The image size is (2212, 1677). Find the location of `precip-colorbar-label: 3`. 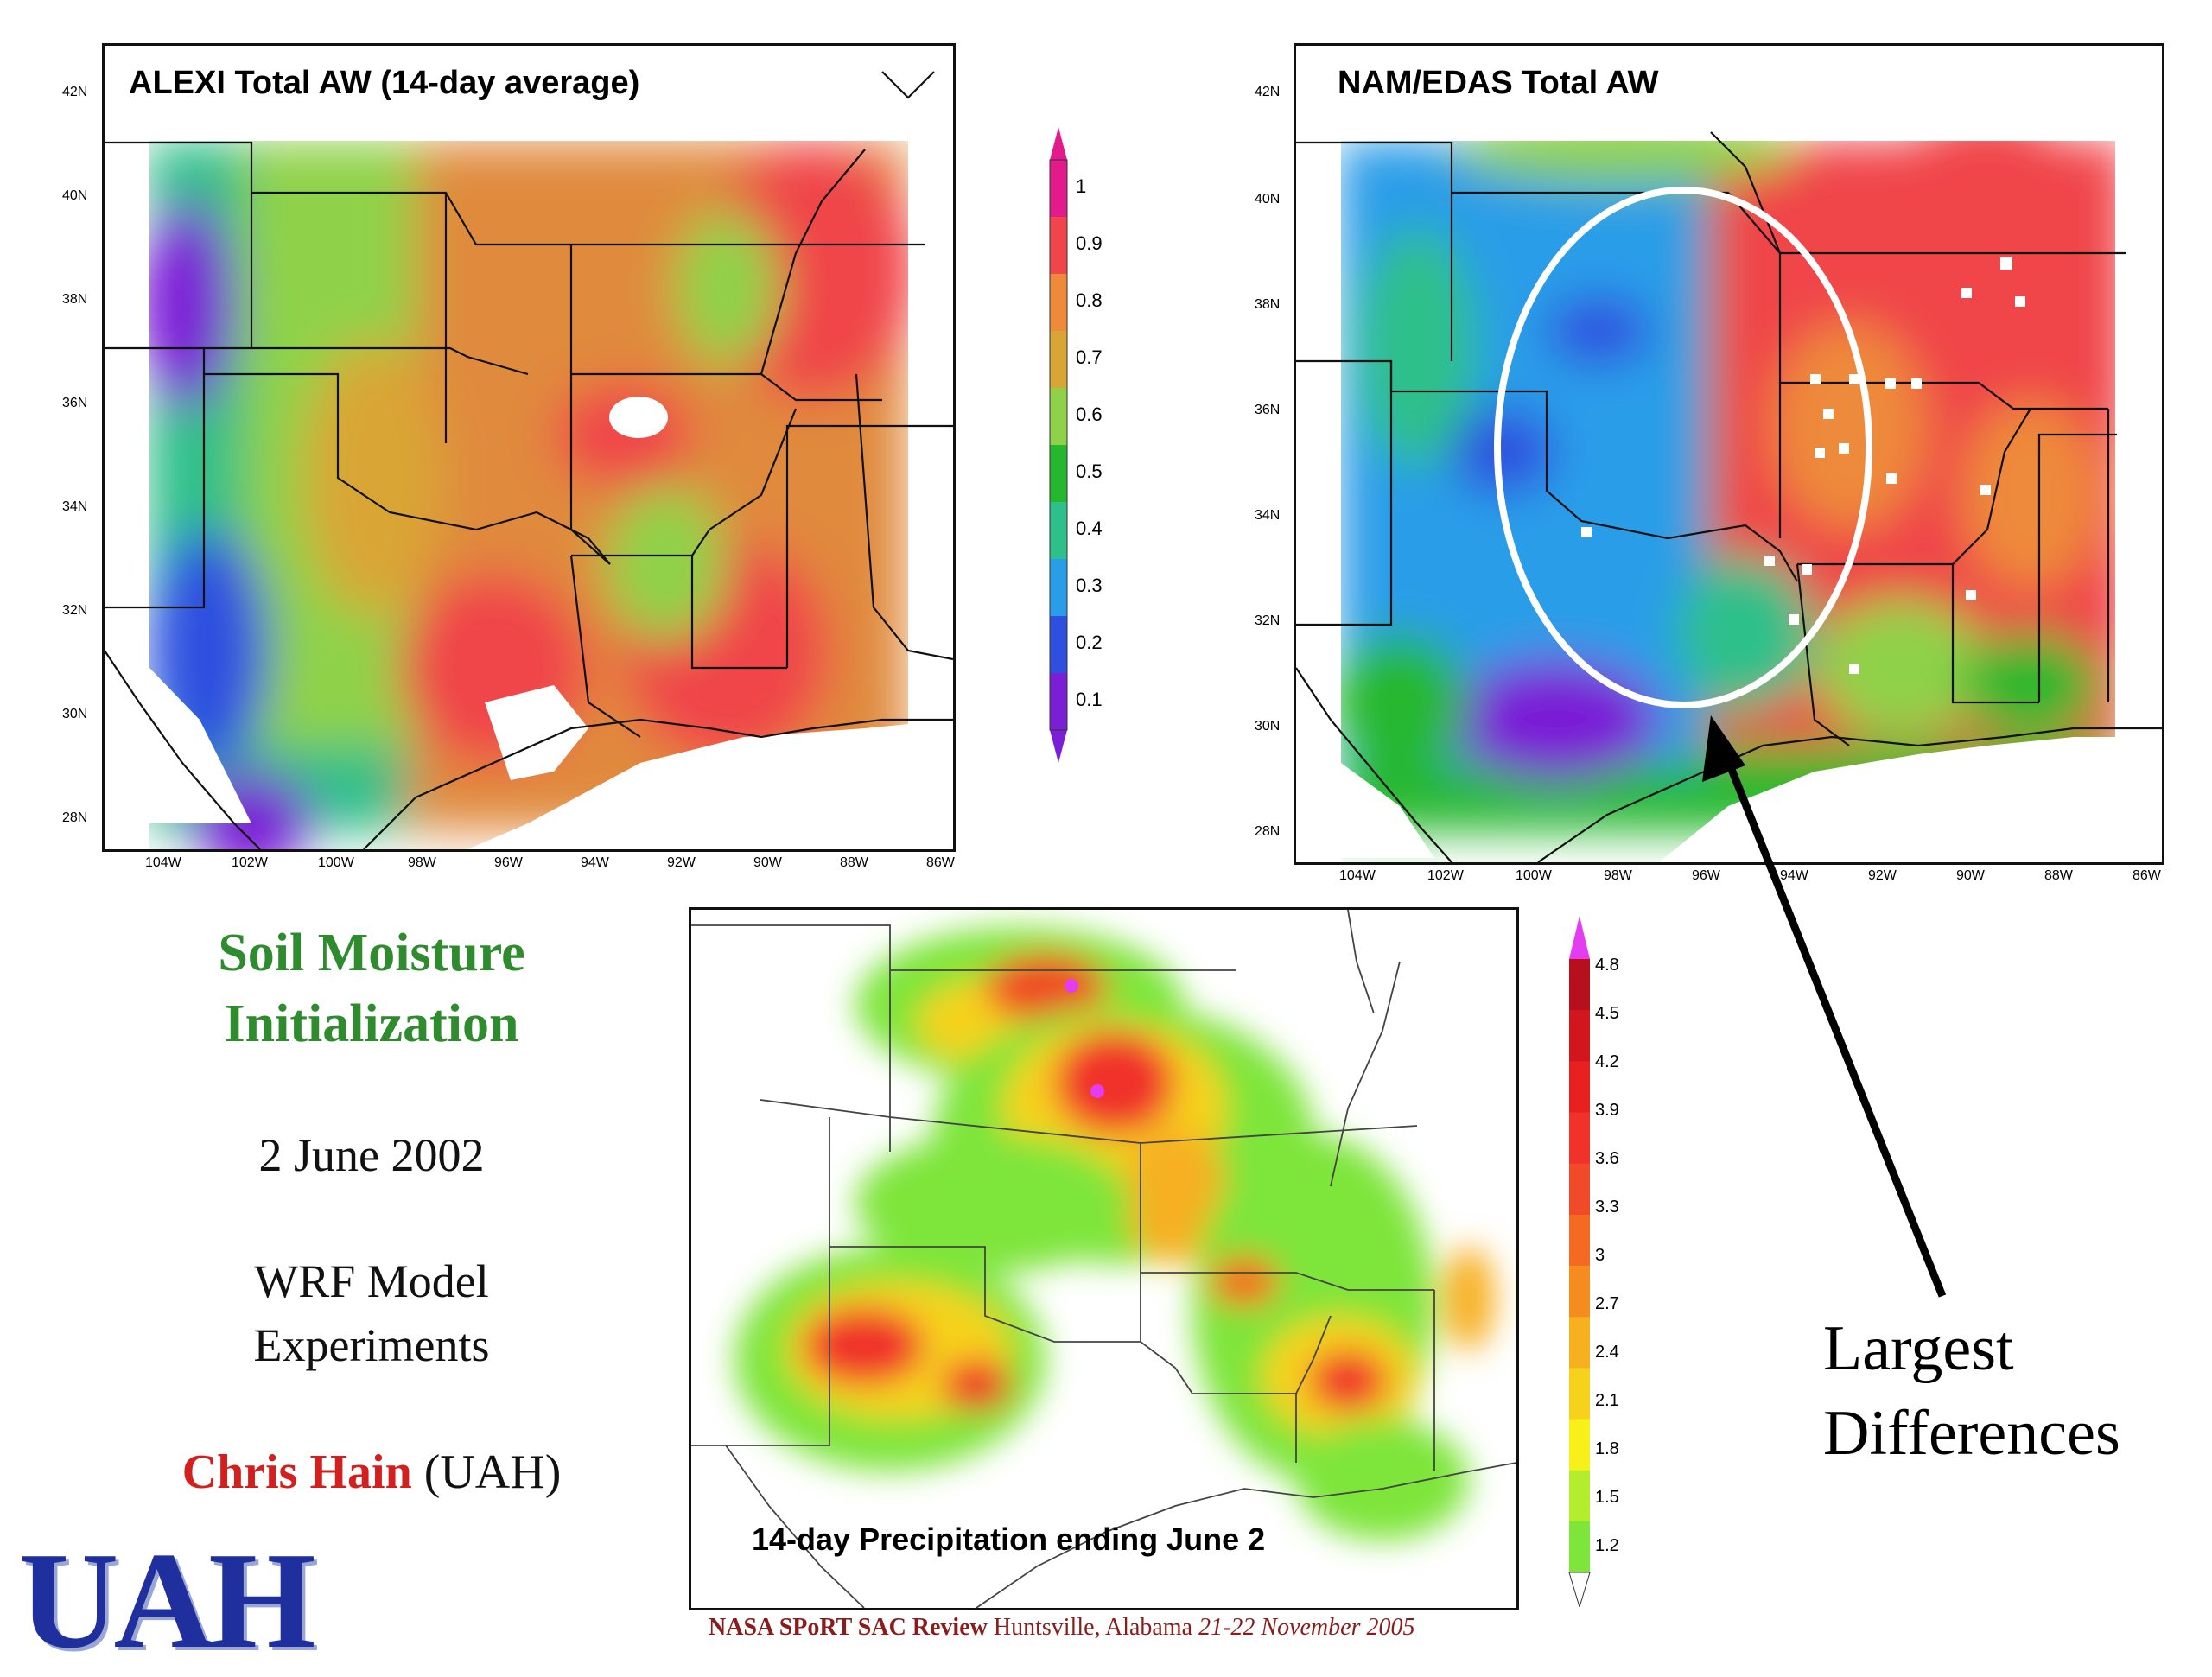

precip-colorbar-label: 3 is located at coordinates (1600, 1255).